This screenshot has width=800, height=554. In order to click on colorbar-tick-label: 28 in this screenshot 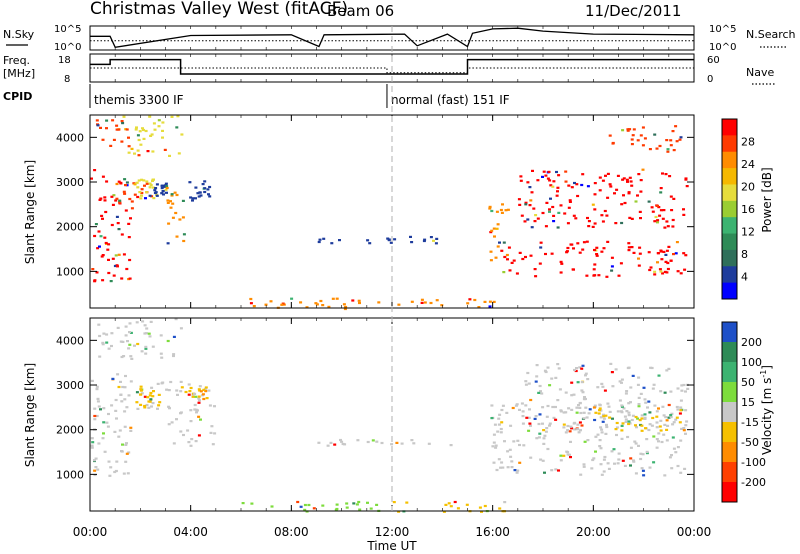, I will do `click(748, 142)`.